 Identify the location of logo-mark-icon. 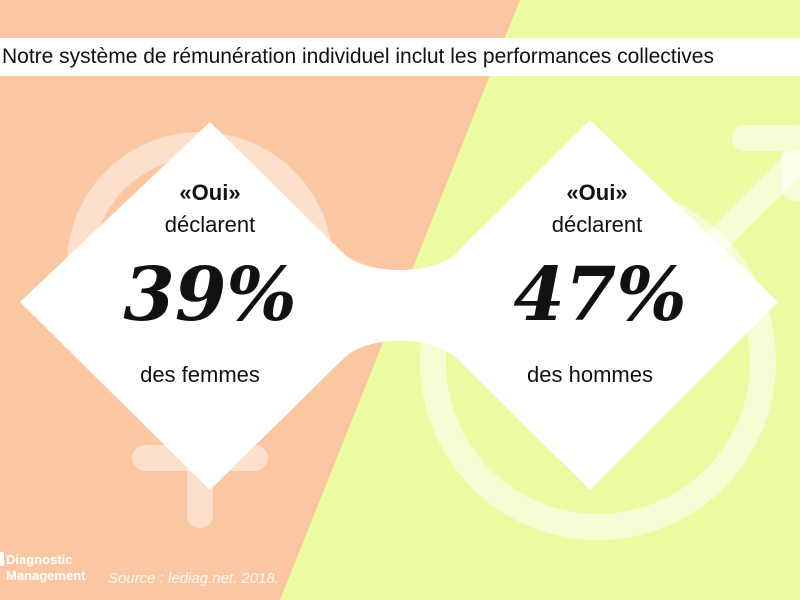
(2, 559).